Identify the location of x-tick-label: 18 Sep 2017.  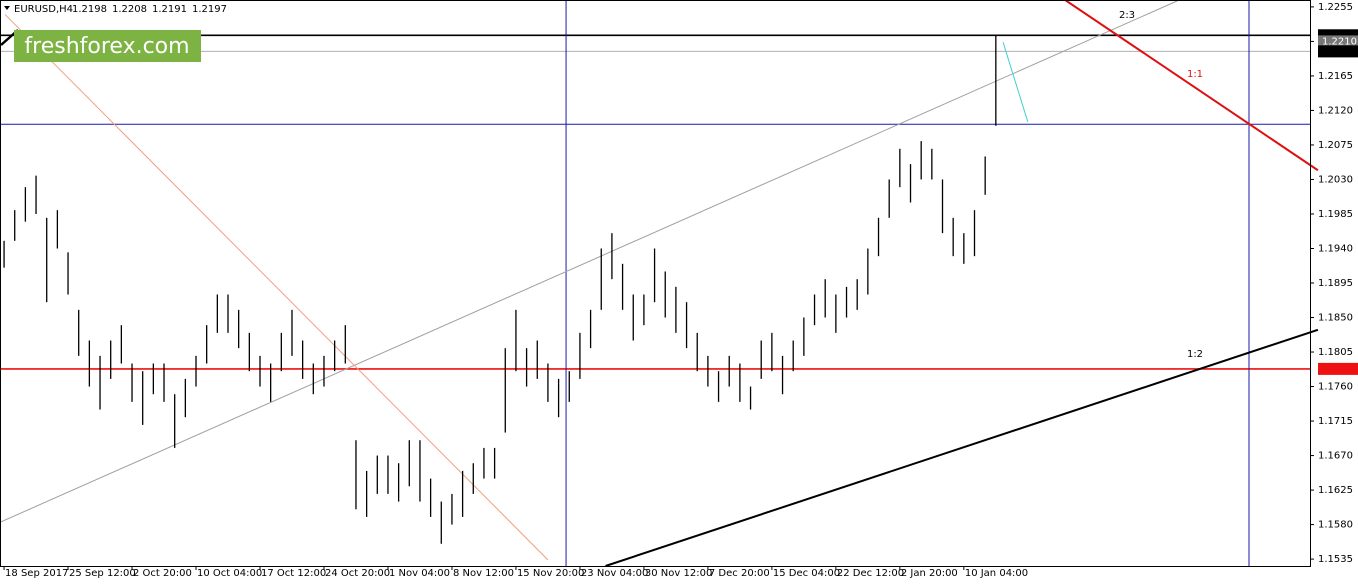
(36, 573).